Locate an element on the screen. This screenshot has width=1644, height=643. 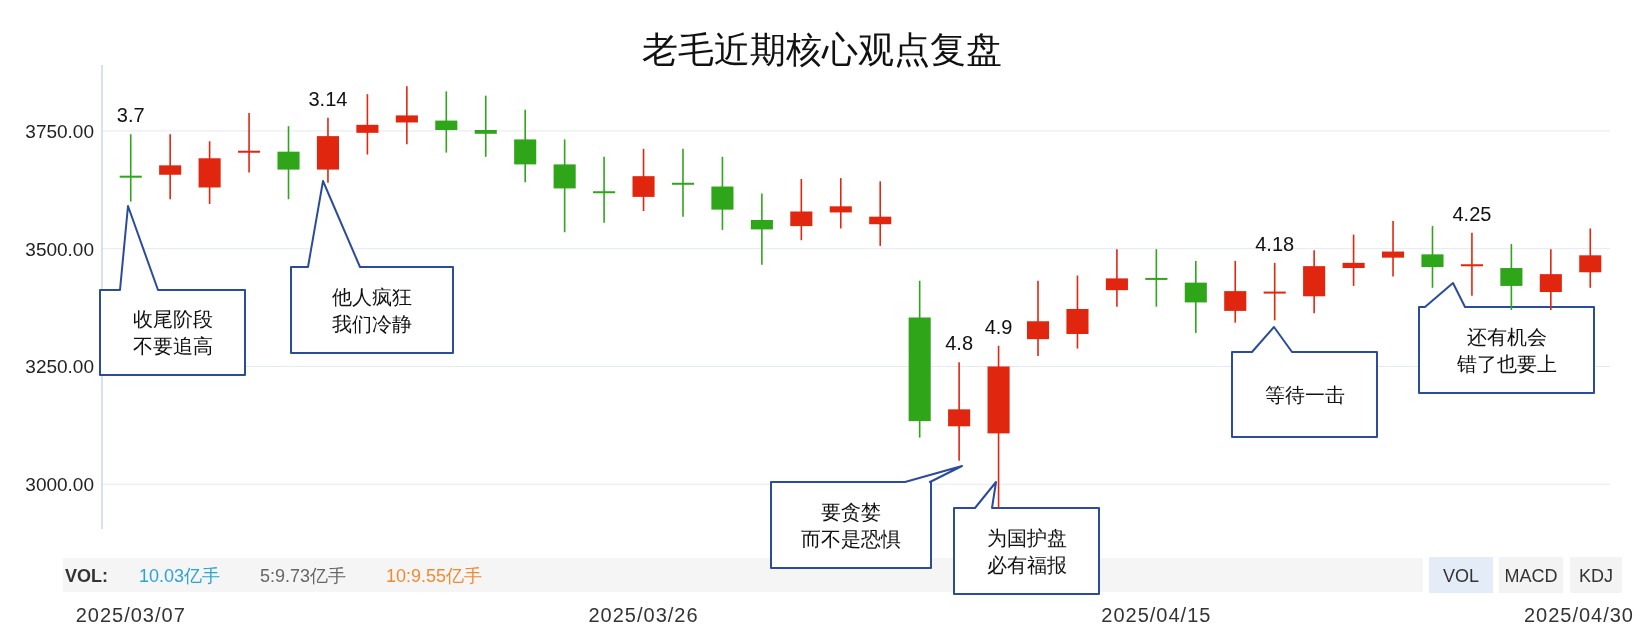
text: VOL: is located at coordinates (86, 576).